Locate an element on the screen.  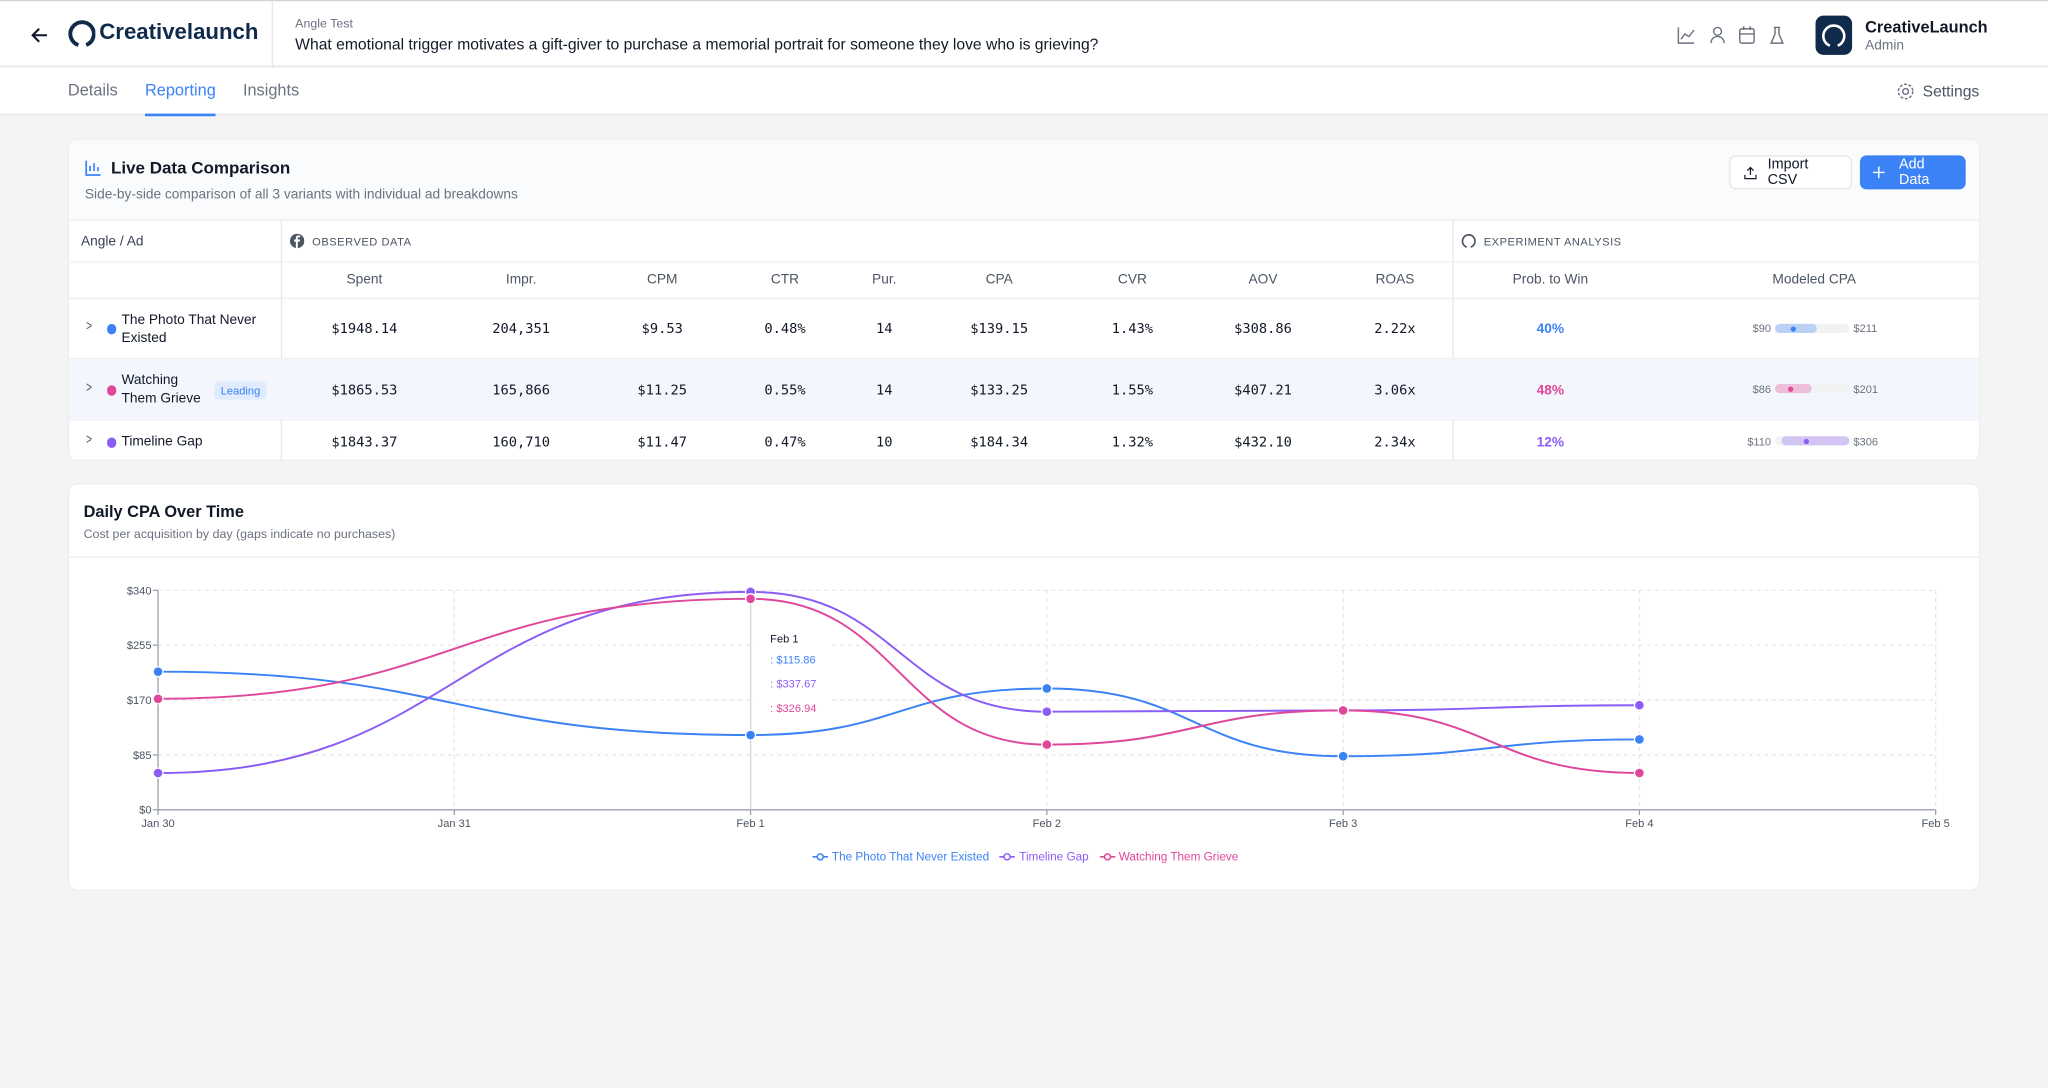
metric-cell: 204,351 is located at coordinates (521, 329).